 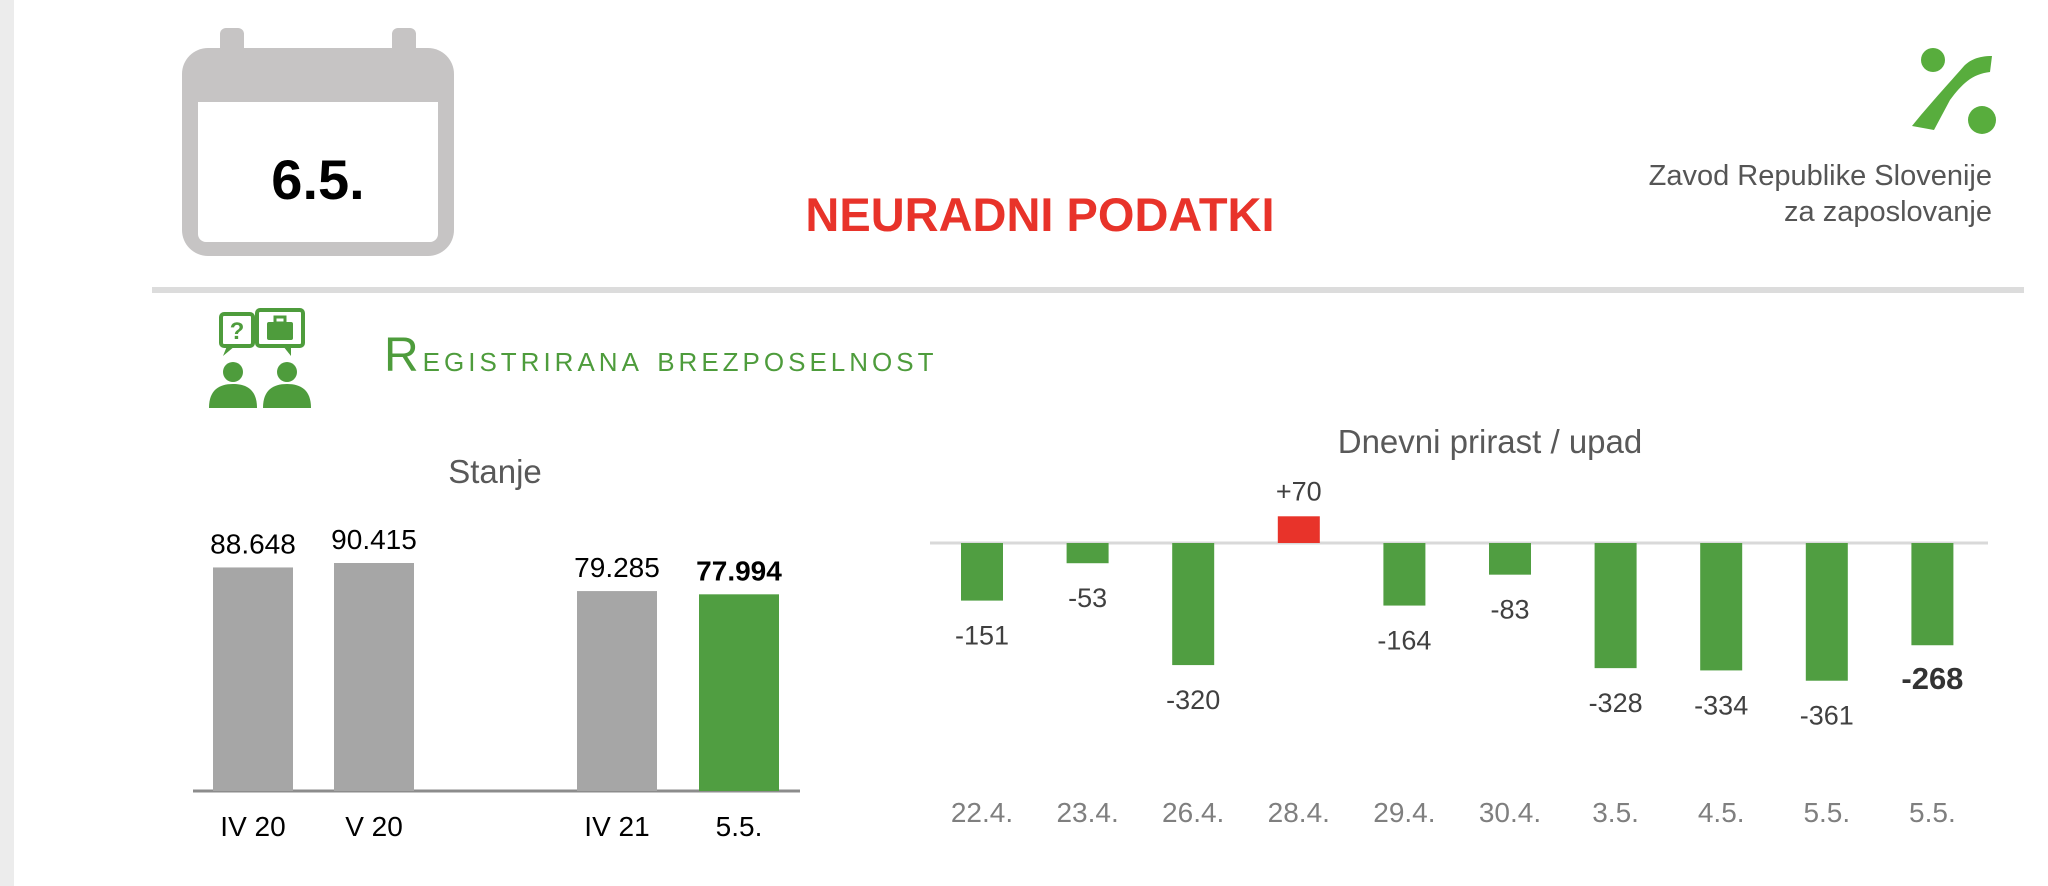 I want to click on daily-data-label: -164, so click(x=1404, y=641).